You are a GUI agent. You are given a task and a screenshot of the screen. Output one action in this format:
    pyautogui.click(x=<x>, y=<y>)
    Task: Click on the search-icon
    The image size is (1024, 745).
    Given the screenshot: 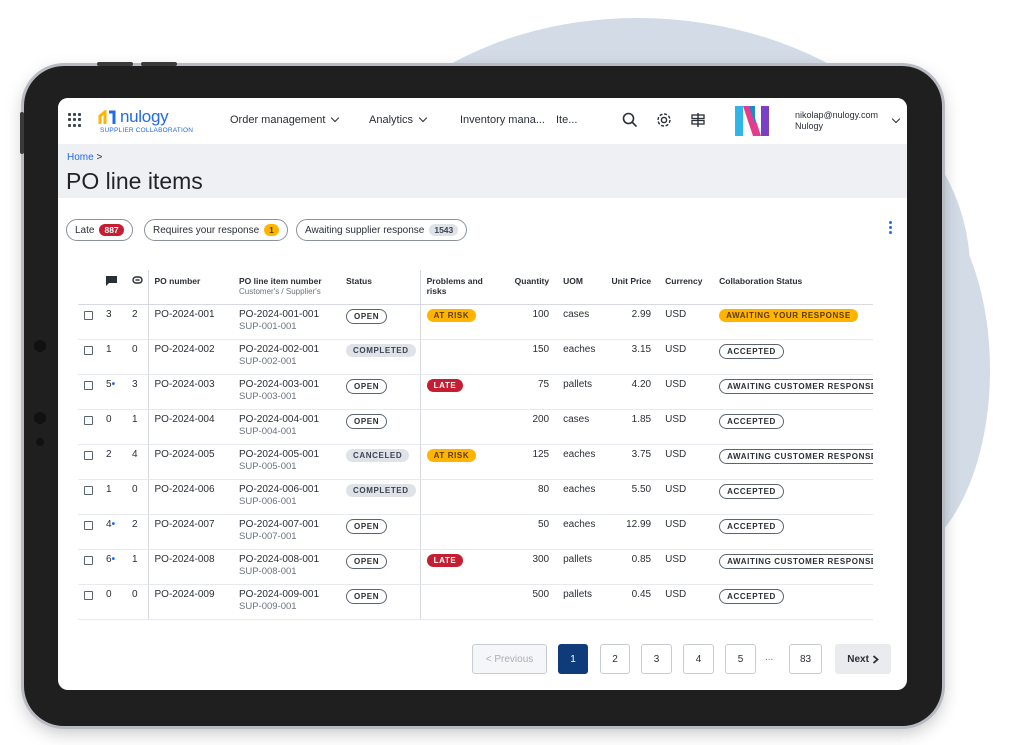 What is the action you would take?
    pyautogui.click(x=630, y=120)
    